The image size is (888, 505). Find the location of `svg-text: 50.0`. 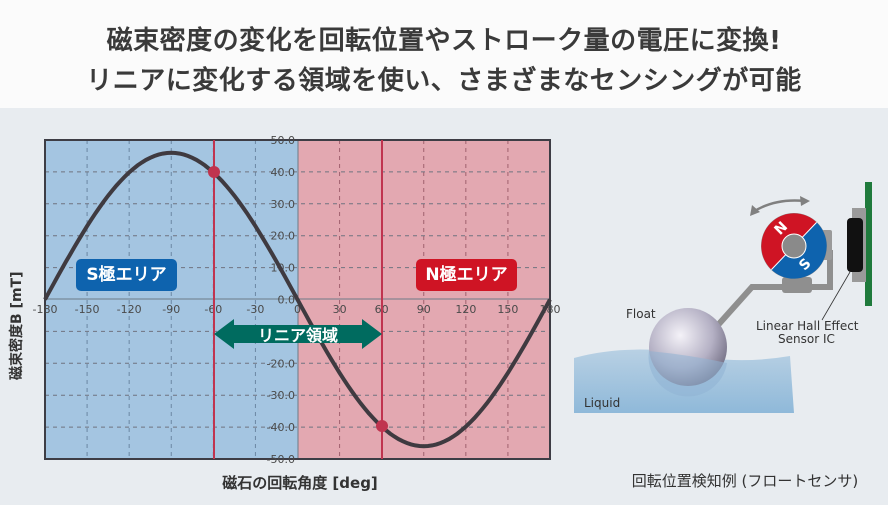

svg-text: 50.0 is located at coordinates (283, 140).